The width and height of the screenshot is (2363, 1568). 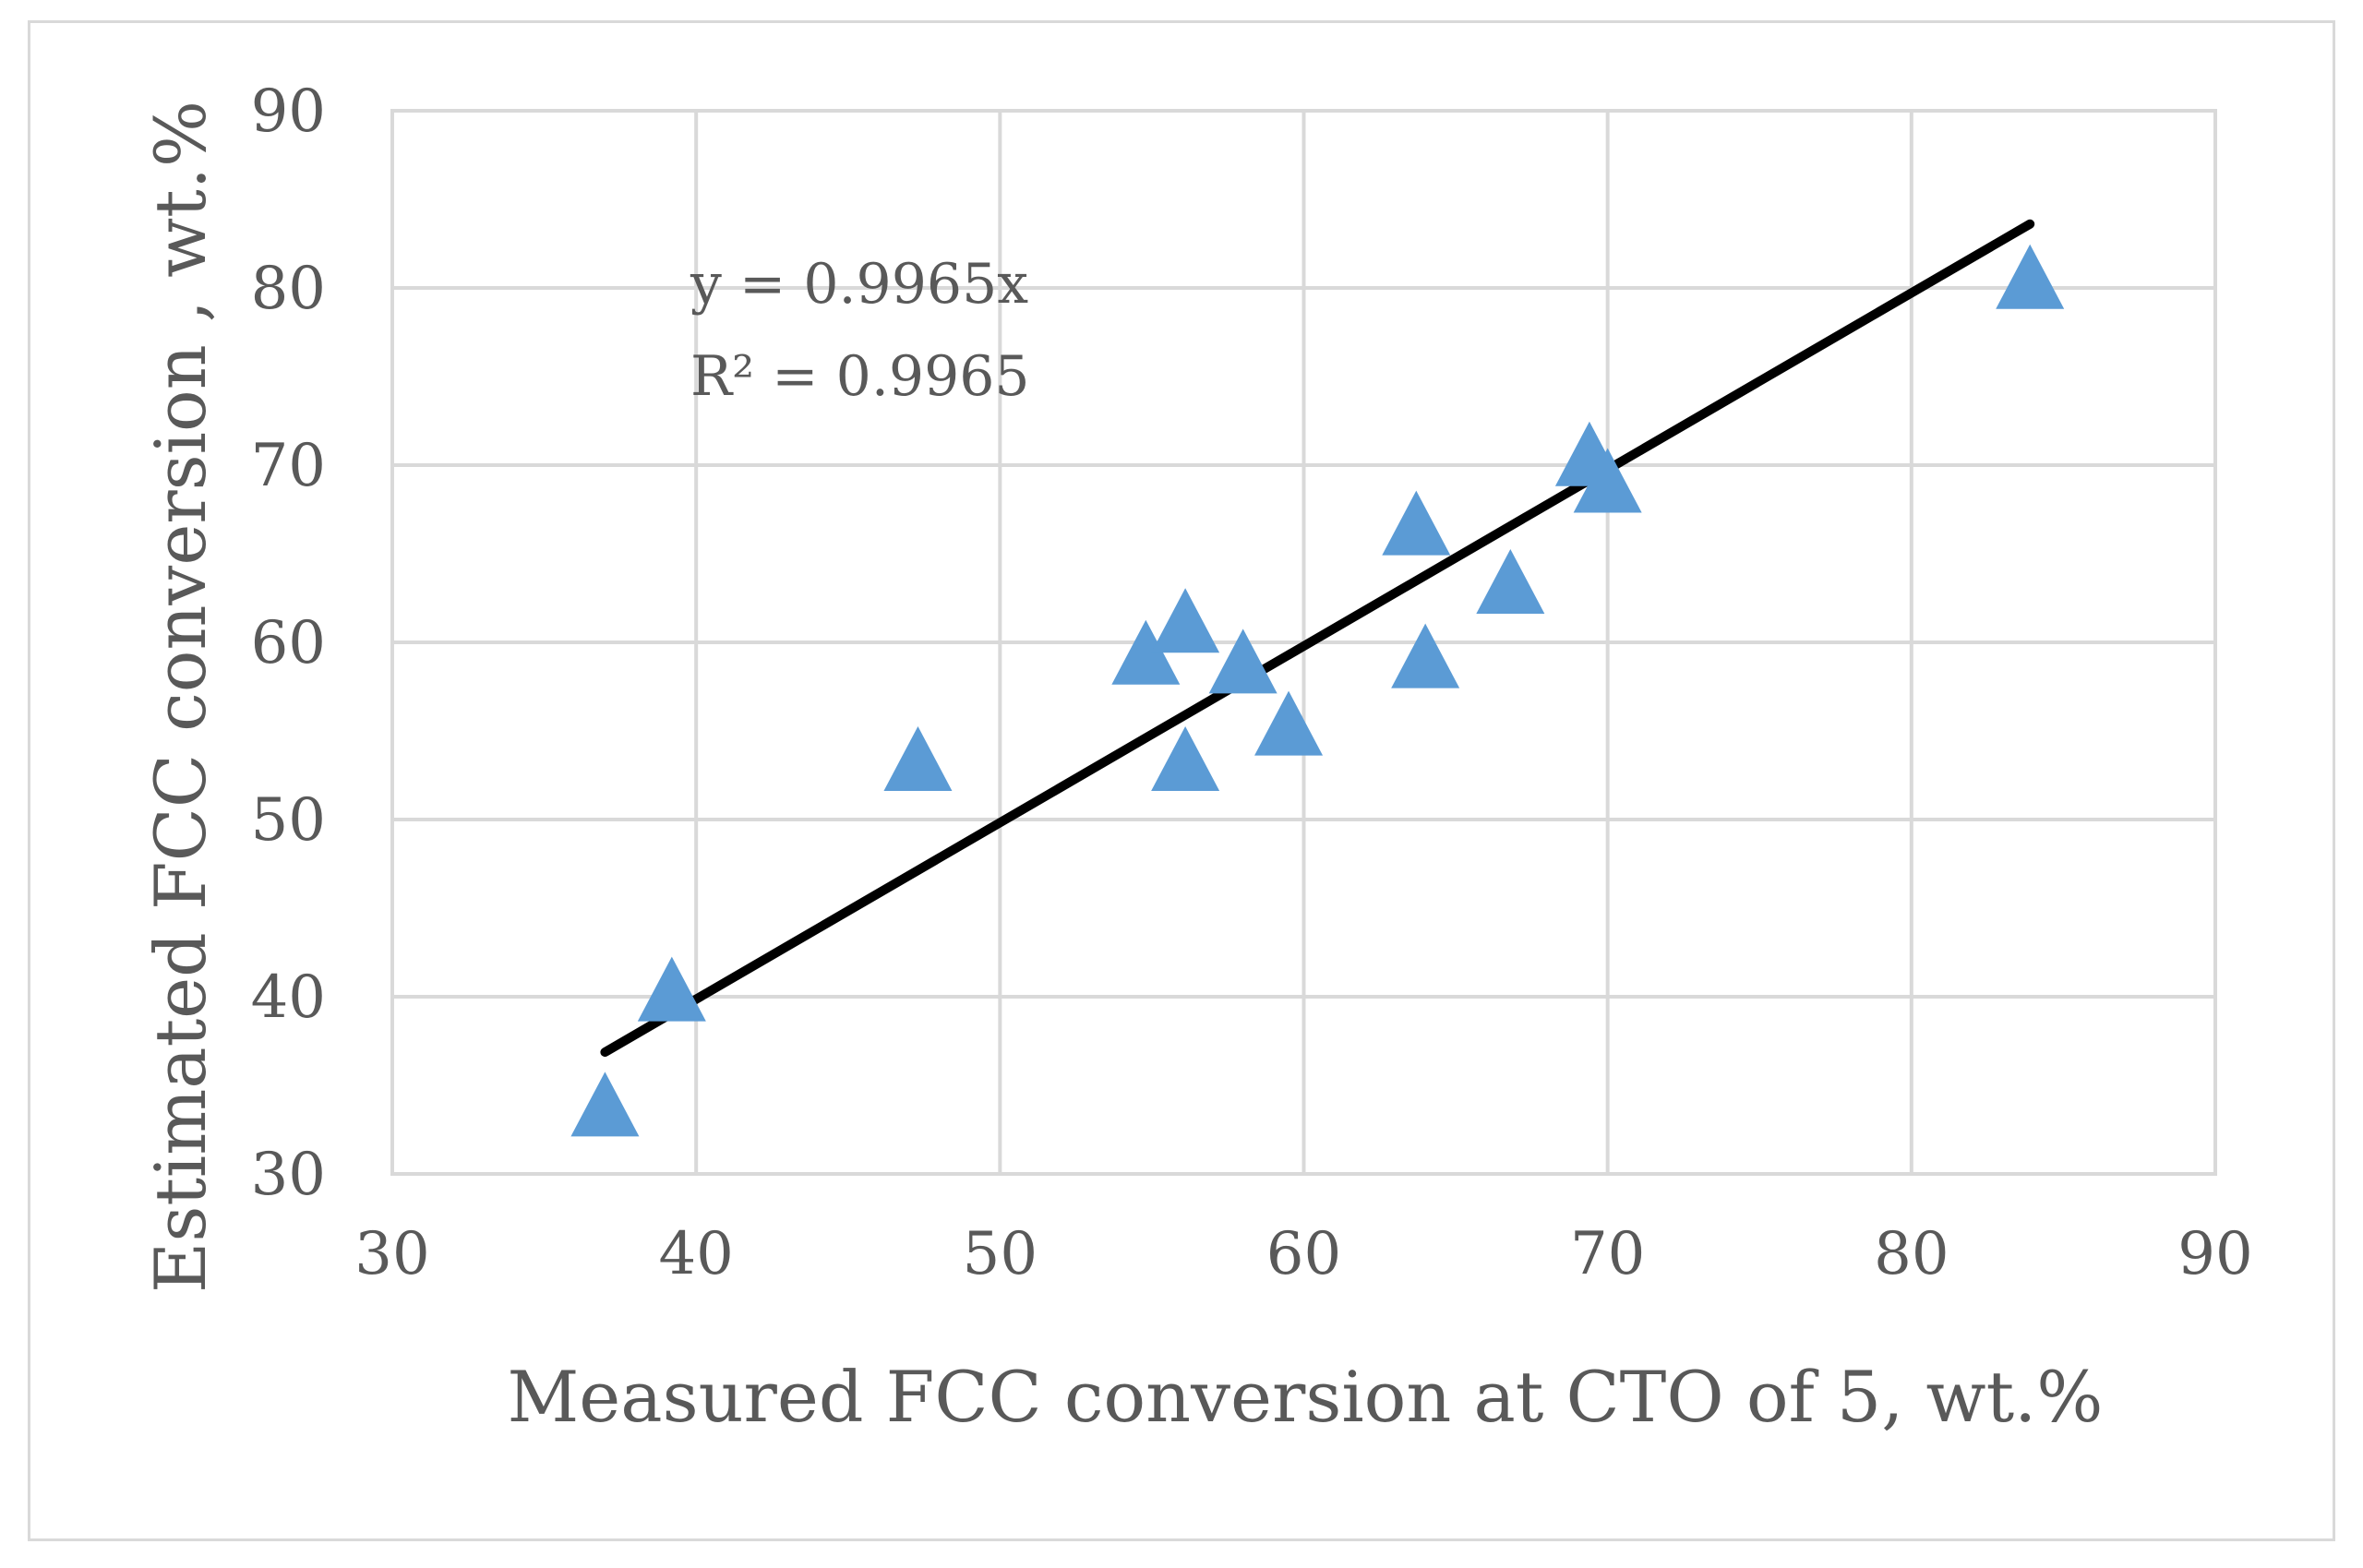 I want to click on y-tick-label: 40, so click(x=288, y=998).